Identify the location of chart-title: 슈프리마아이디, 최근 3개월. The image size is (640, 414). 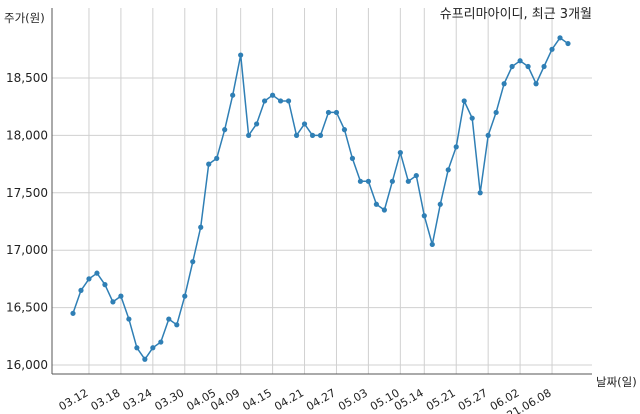
(516, 14).